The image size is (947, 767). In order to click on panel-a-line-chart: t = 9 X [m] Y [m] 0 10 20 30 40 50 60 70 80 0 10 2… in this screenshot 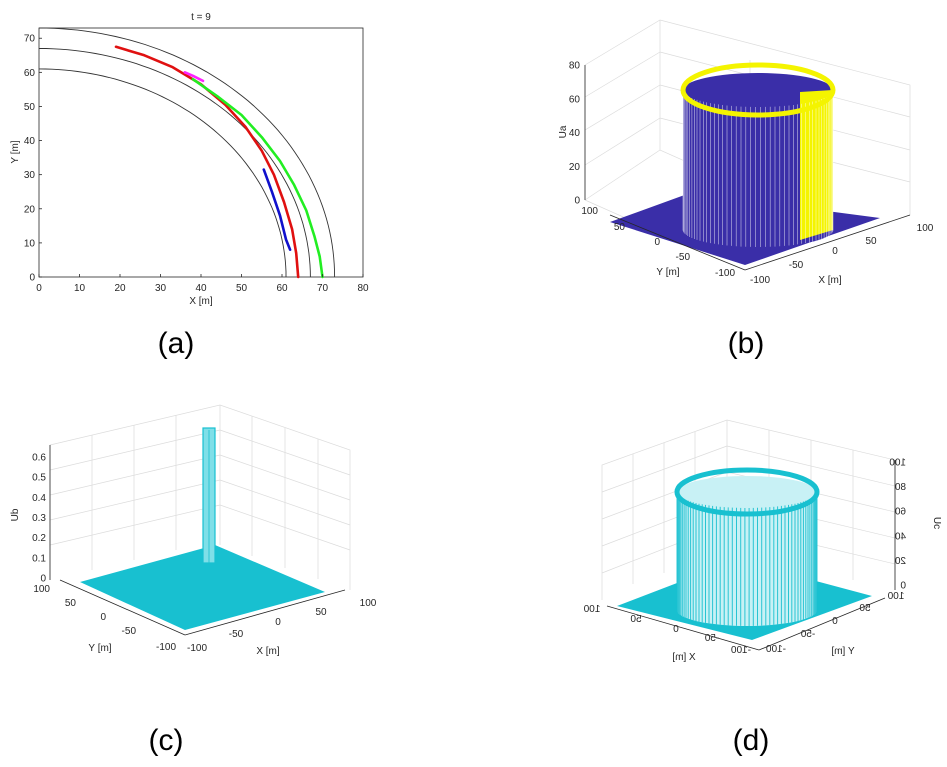, I will do `click(189, 159)`.